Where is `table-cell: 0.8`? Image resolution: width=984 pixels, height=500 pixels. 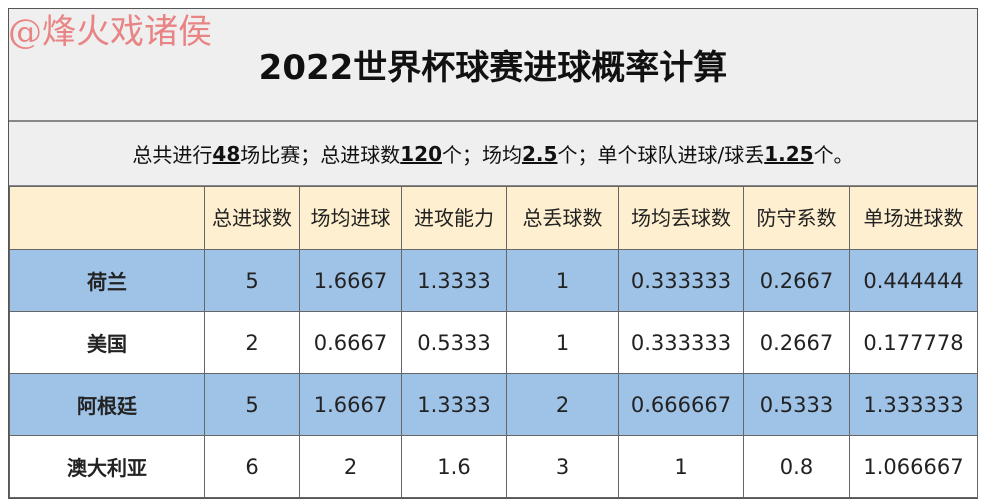 table-cell: 0.8 is located at coordinates (796, 466).